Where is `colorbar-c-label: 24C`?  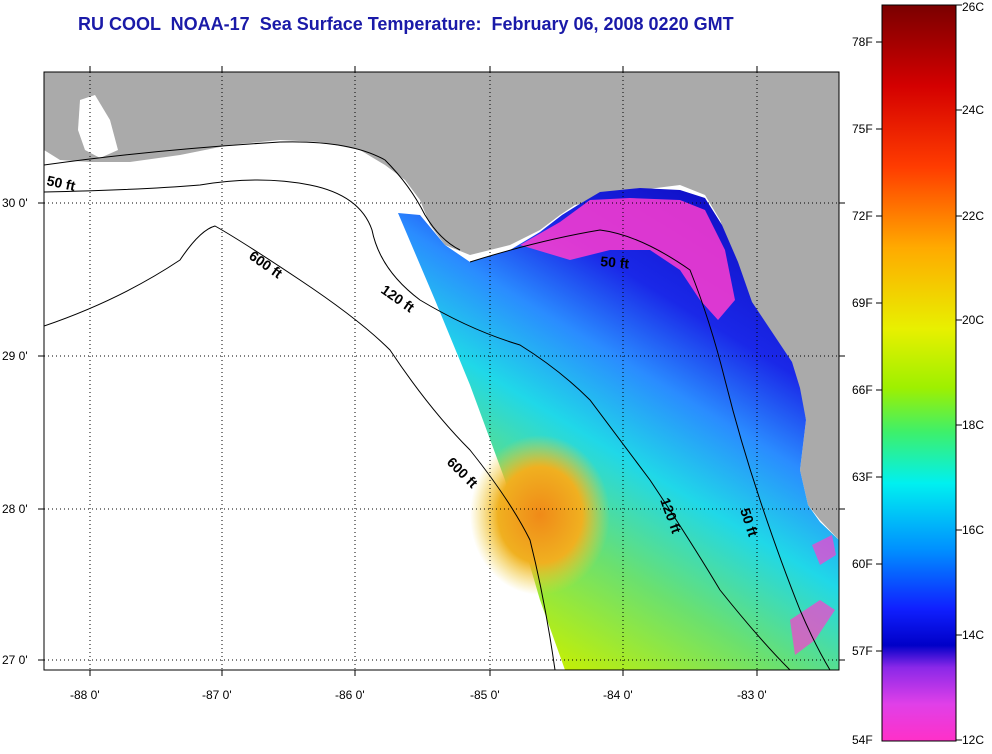 colorbar-c-label: 24C is located at coordinates (973, 110).